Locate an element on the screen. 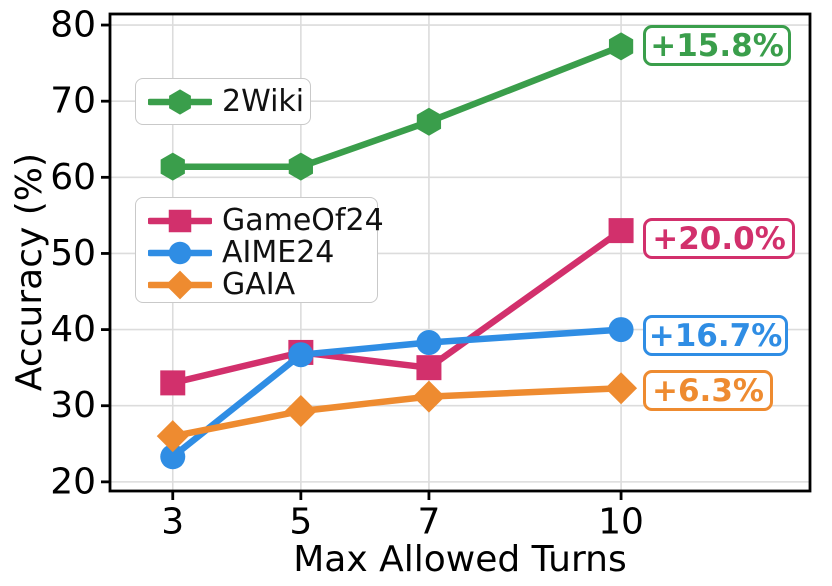  y-axis-label: Accuracy (%) is located at coordinates (29, 272).